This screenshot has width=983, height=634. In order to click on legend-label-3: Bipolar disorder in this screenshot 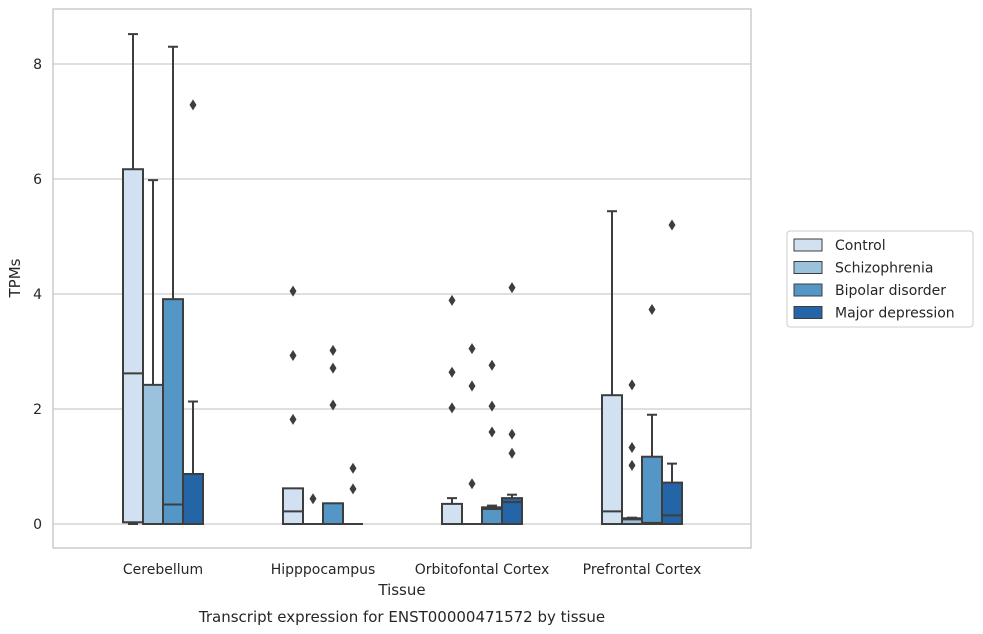, I will do `click(890, 291)`.